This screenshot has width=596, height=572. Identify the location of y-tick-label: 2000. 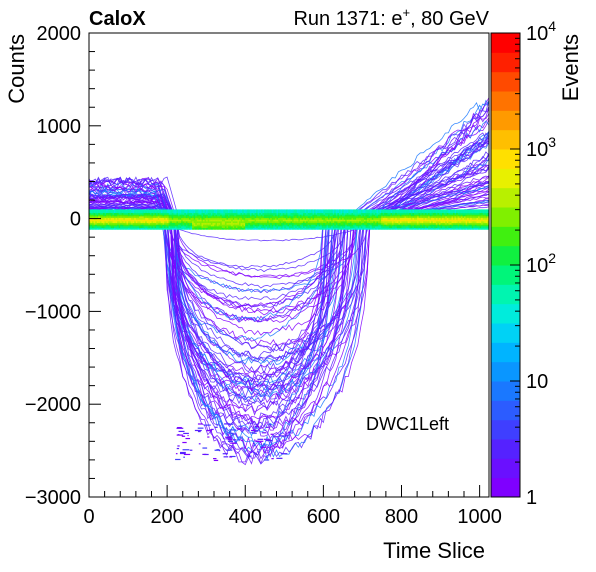
(59, 34).